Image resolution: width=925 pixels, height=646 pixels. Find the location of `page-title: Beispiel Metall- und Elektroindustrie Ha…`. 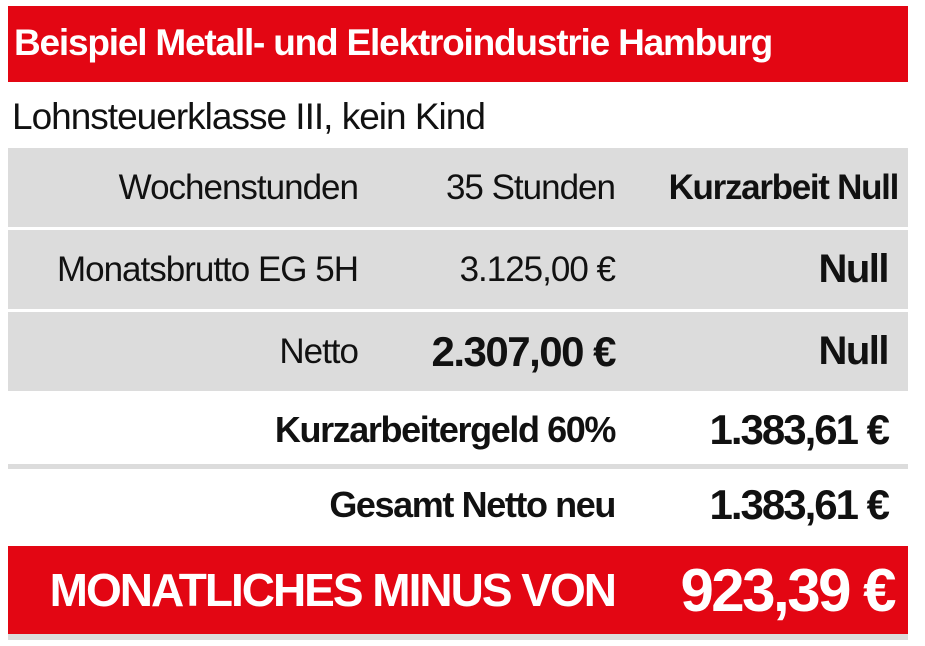

page-title: Beispiel Metall- und Elektroindustrie Ha… is located at coordinates (393, 42).